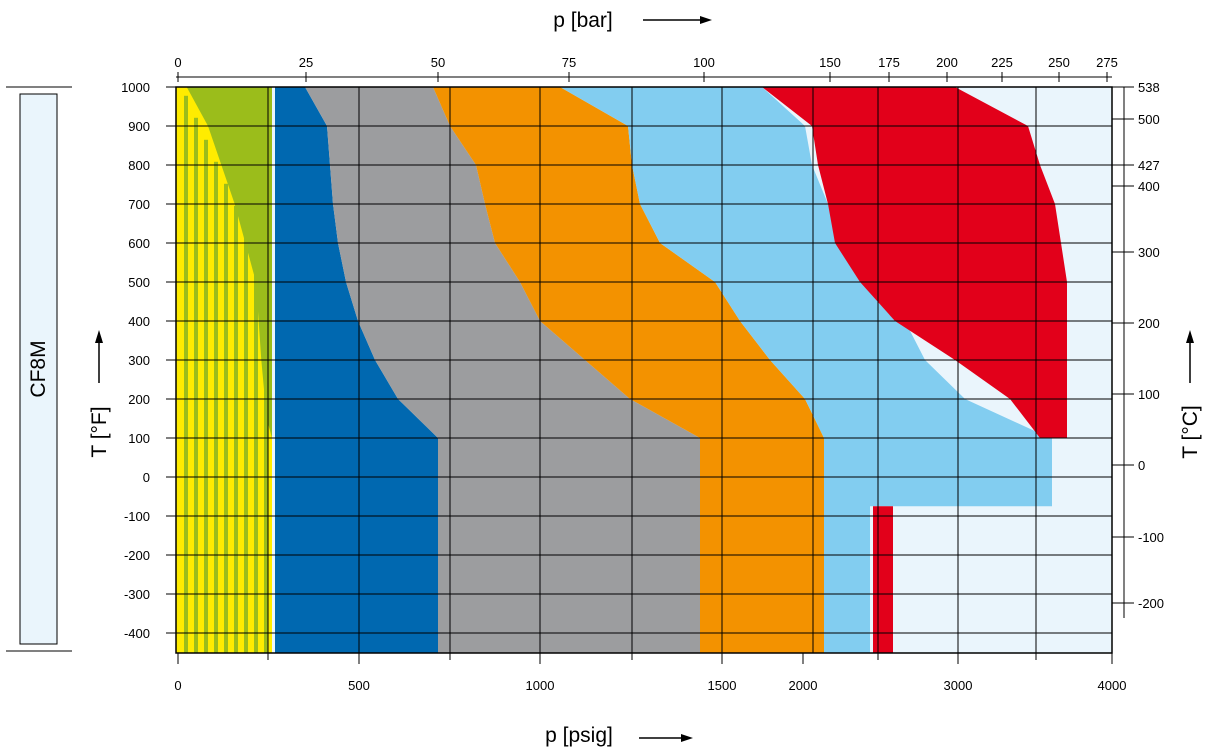 This screenshot has height=753, width=1205. What do you see at coordinates (137, 555) in the screenshot?
I see `left-tick-label: -200` at bounding box center [137, 555].